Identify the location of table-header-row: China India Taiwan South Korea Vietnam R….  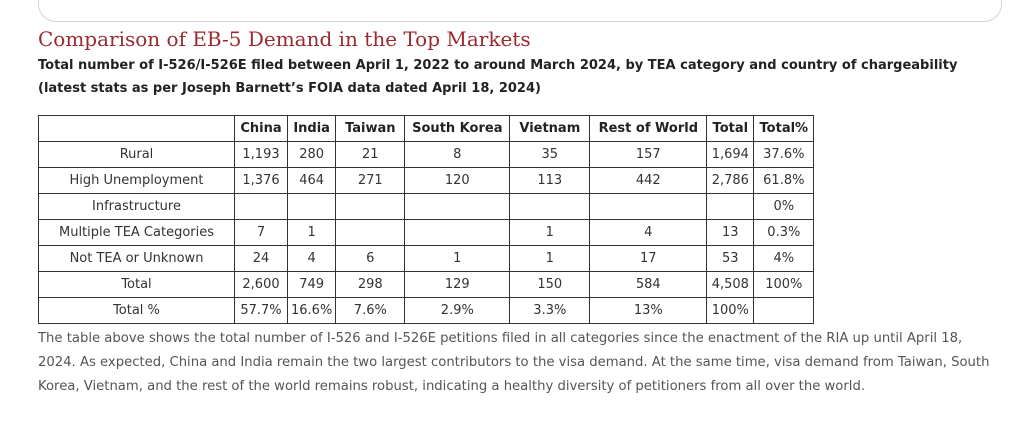
(426, 128).